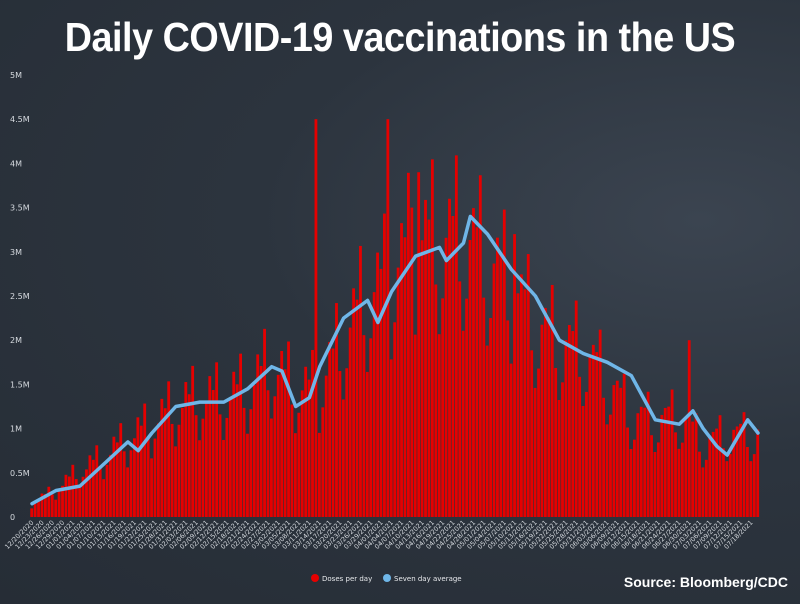 Image resolution: width=800 pixels, height=604 pixels. What do you see at coordinates (16, 340) in the screenshot?
I see `y-tick-label: 2M` at bounding box center [16, 340].